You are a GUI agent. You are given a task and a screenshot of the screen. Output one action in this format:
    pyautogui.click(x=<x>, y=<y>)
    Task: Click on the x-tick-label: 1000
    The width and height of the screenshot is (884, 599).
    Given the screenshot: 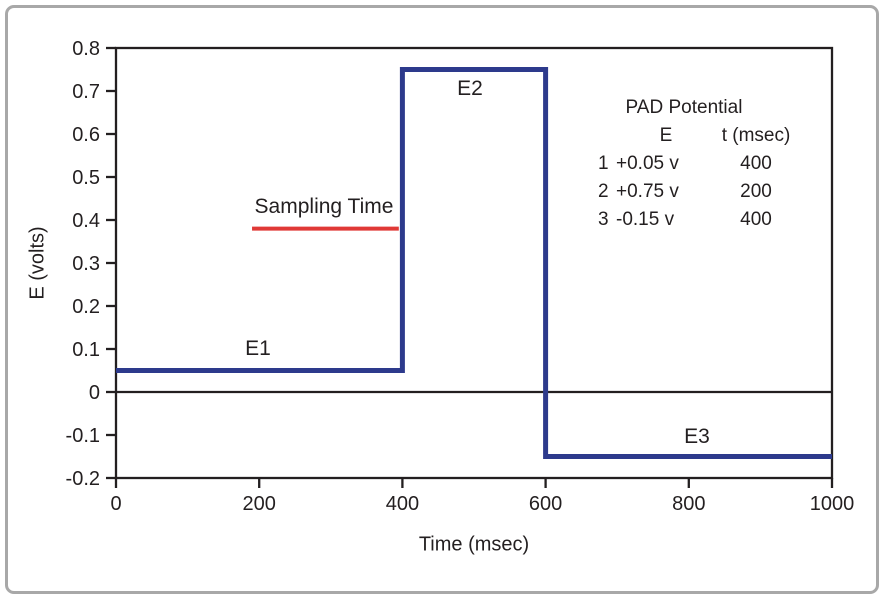 What is the action you would take?
    pyautogui.click(x=832, y=504)
    